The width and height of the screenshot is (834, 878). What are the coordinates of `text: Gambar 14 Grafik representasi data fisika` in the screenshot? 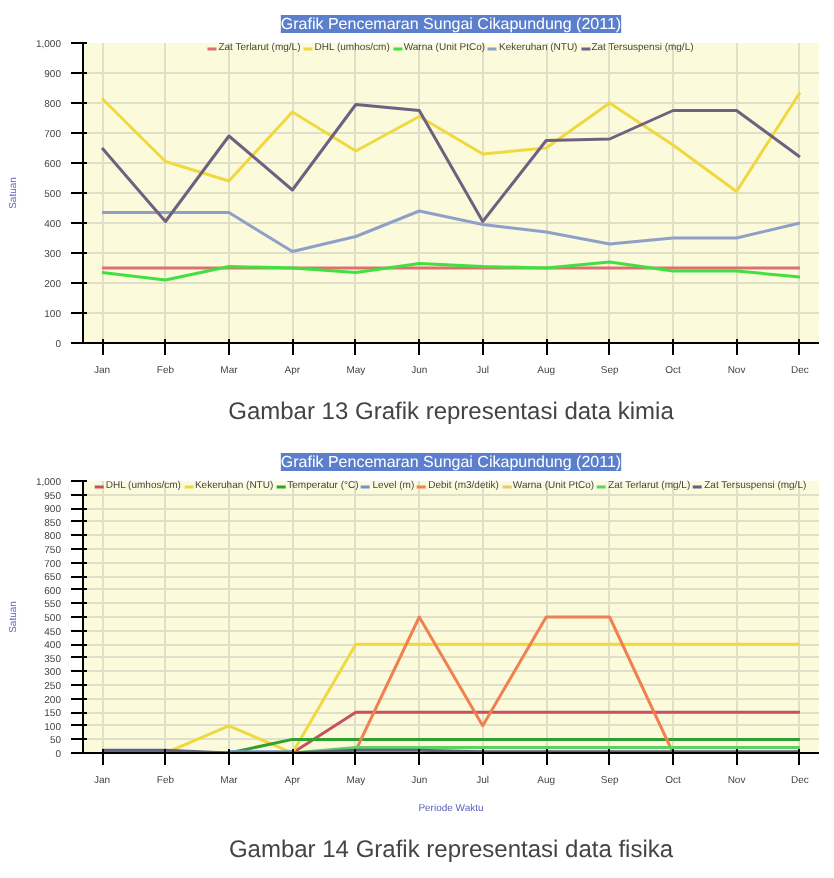 It's located at (451, 849).